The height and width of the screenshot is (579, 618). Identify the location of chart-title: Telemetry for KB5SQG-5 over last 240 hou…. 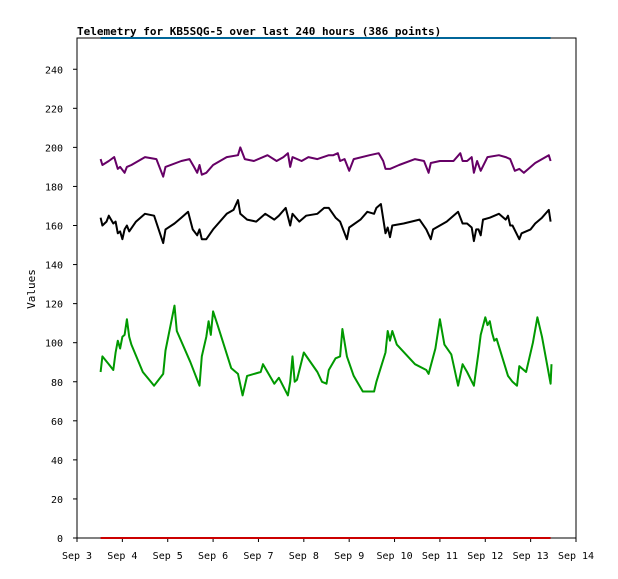
(259, 31).